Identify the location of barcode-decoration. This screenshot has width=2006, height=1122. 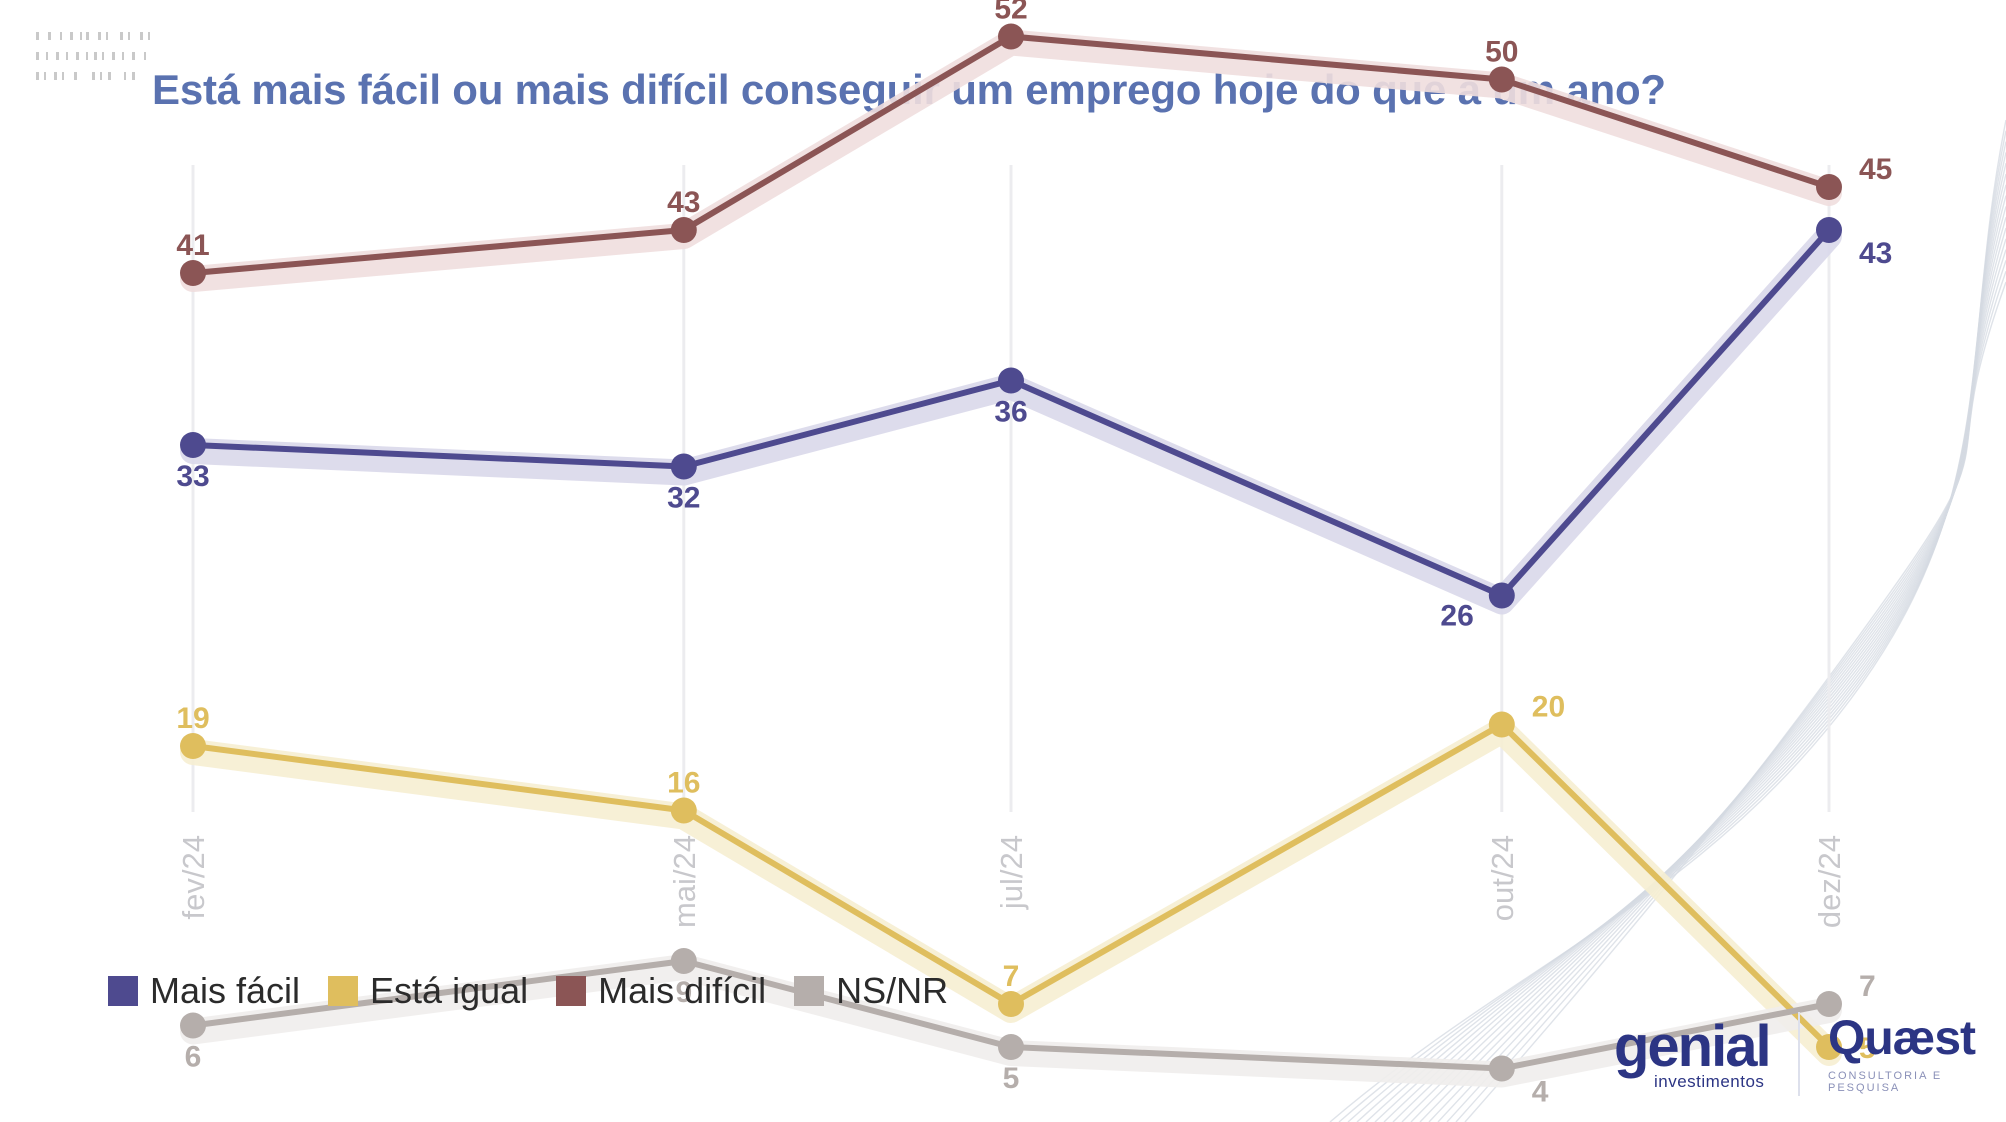
(93, 56).